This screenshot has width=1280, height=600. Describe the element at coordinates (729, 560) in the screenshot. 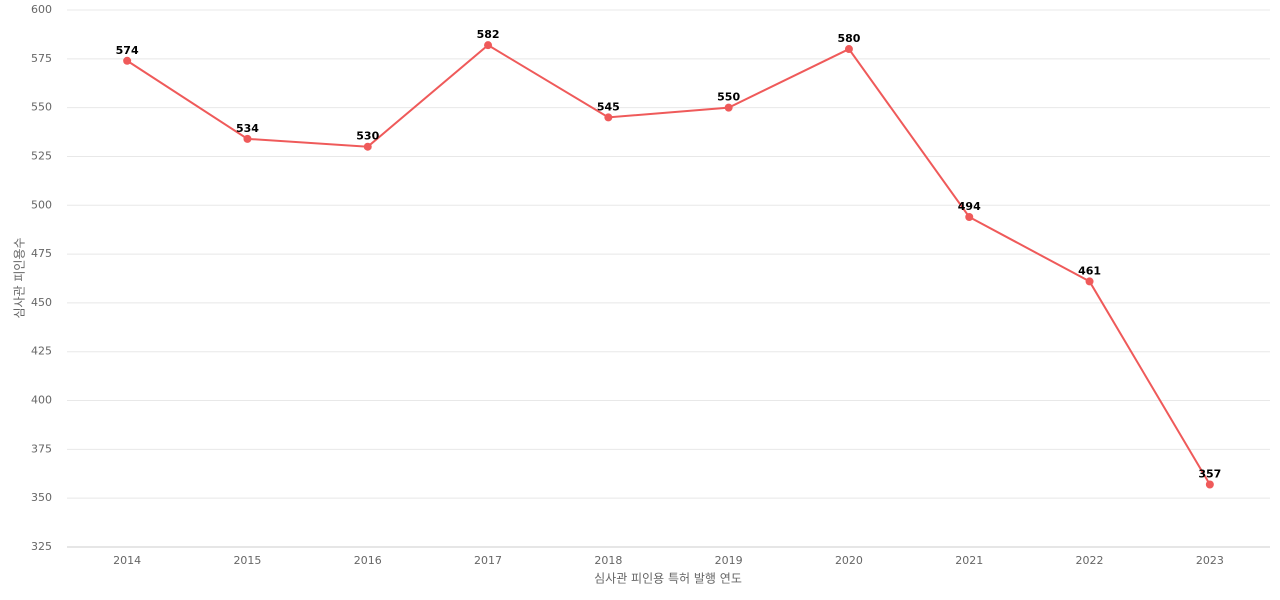

I see `x-tick-label: 2019` at that location.